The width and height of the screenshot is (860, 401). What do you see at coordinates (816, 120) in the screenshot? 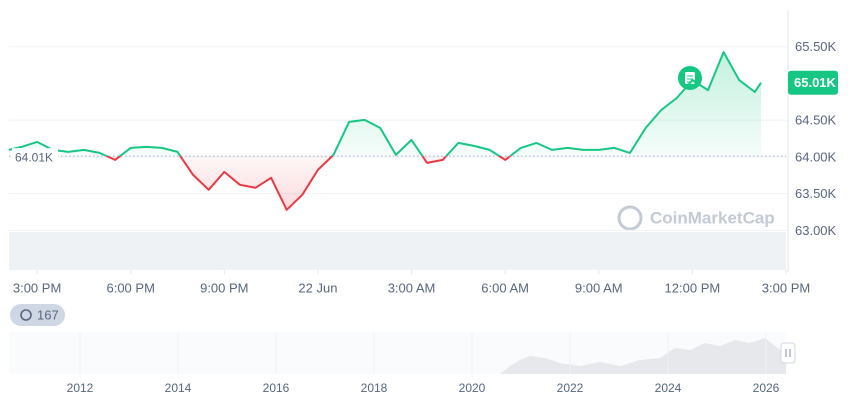
I see `y-tick-label: 64.50K` at bounding box center [816, 120].